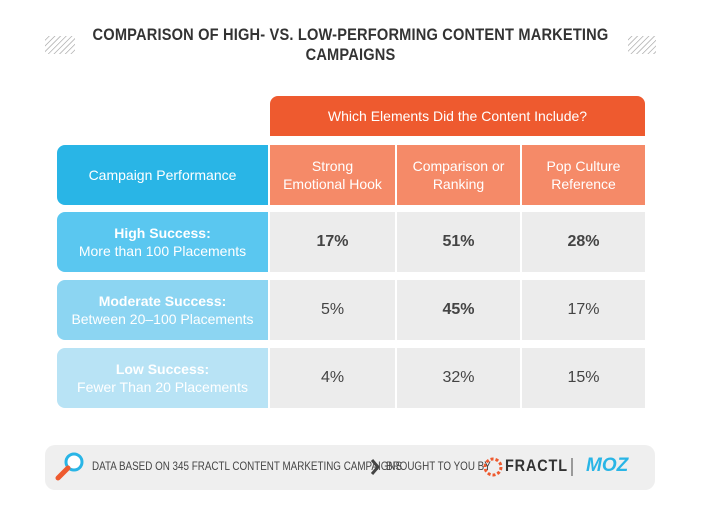  I want to click on row-subtitle: Fewer Than 20 Placements, so click(162, 387).